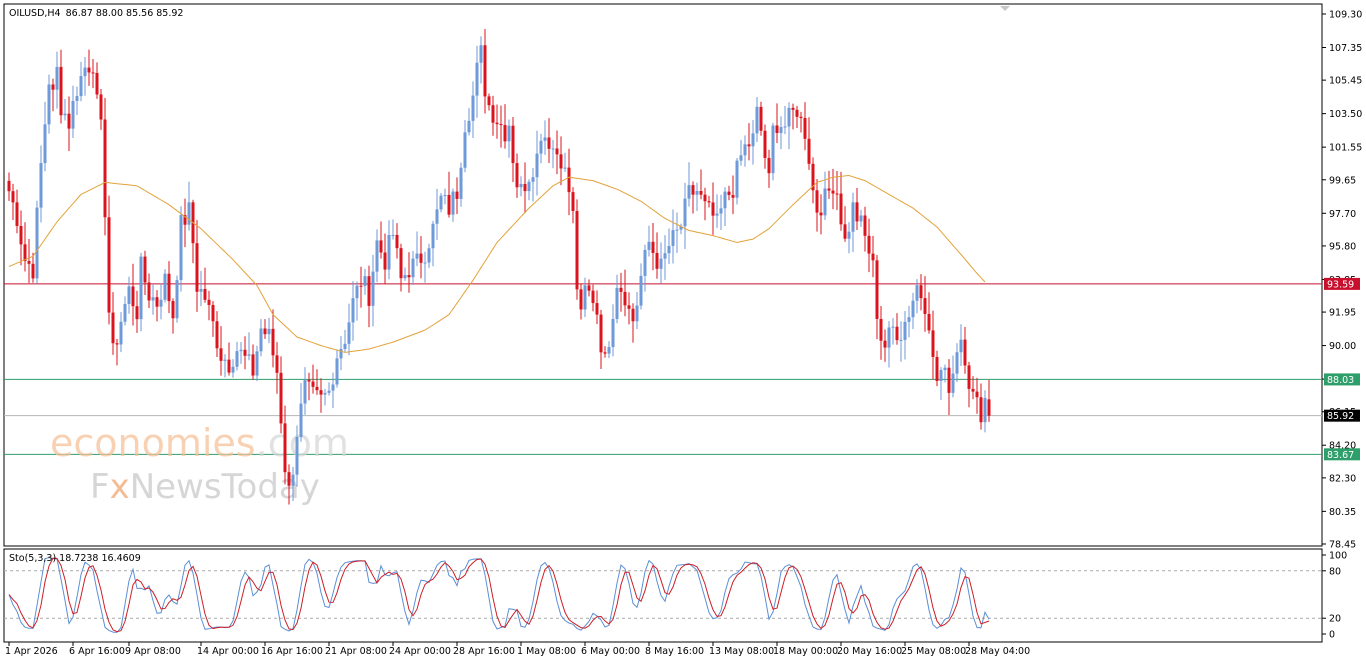 This screenshot has width=1366, height=664. Describe the element at coordinates (1005, 8) in the screenshot. I see `scroll-marker-icon` at that location.